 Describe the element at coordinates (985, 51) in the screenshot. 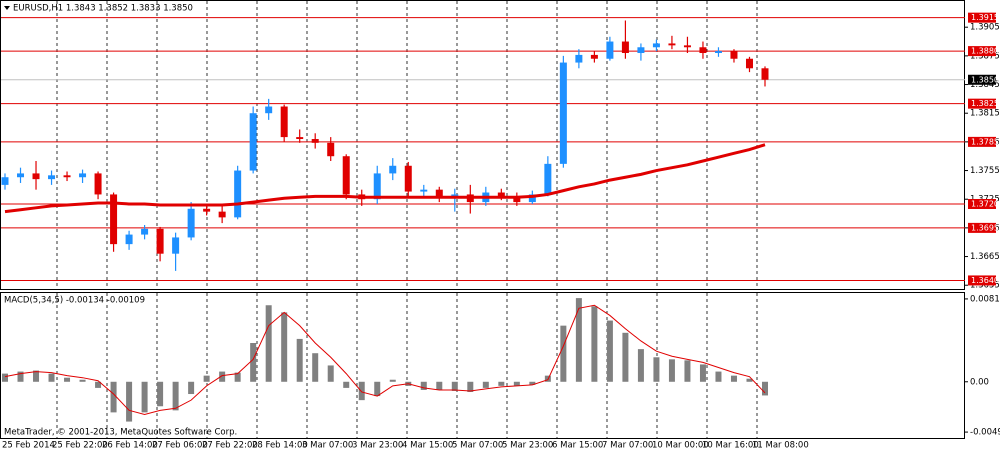

I see `level-label: 1.3880` at that location.